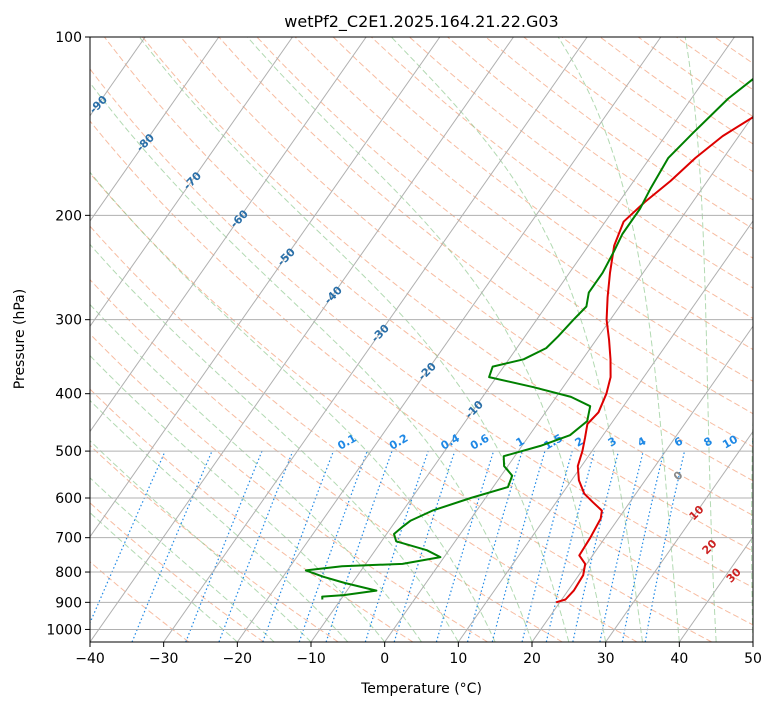 The width and height of the screenshot is (775, 708). I want to click on y-tick-label: 1000, so click(64, 630).